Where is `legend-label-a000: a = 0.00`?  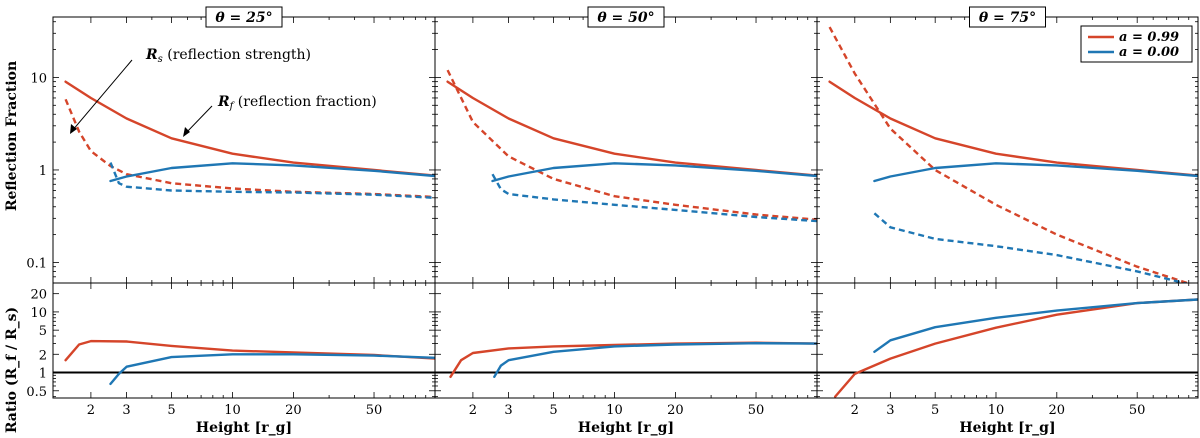
legend-label-a000: a = 0.00 is located at coordinates (1149, 52).